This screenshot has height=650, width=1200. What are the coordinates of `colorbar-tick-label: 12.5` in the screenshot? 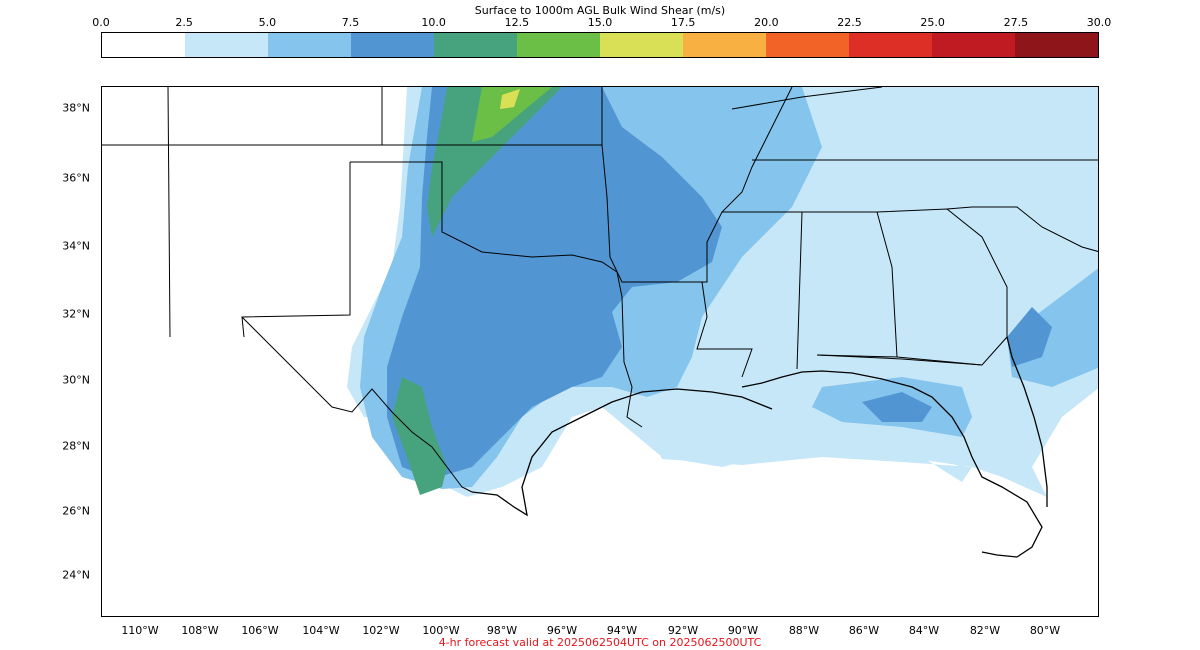 It's located at (517, 22).